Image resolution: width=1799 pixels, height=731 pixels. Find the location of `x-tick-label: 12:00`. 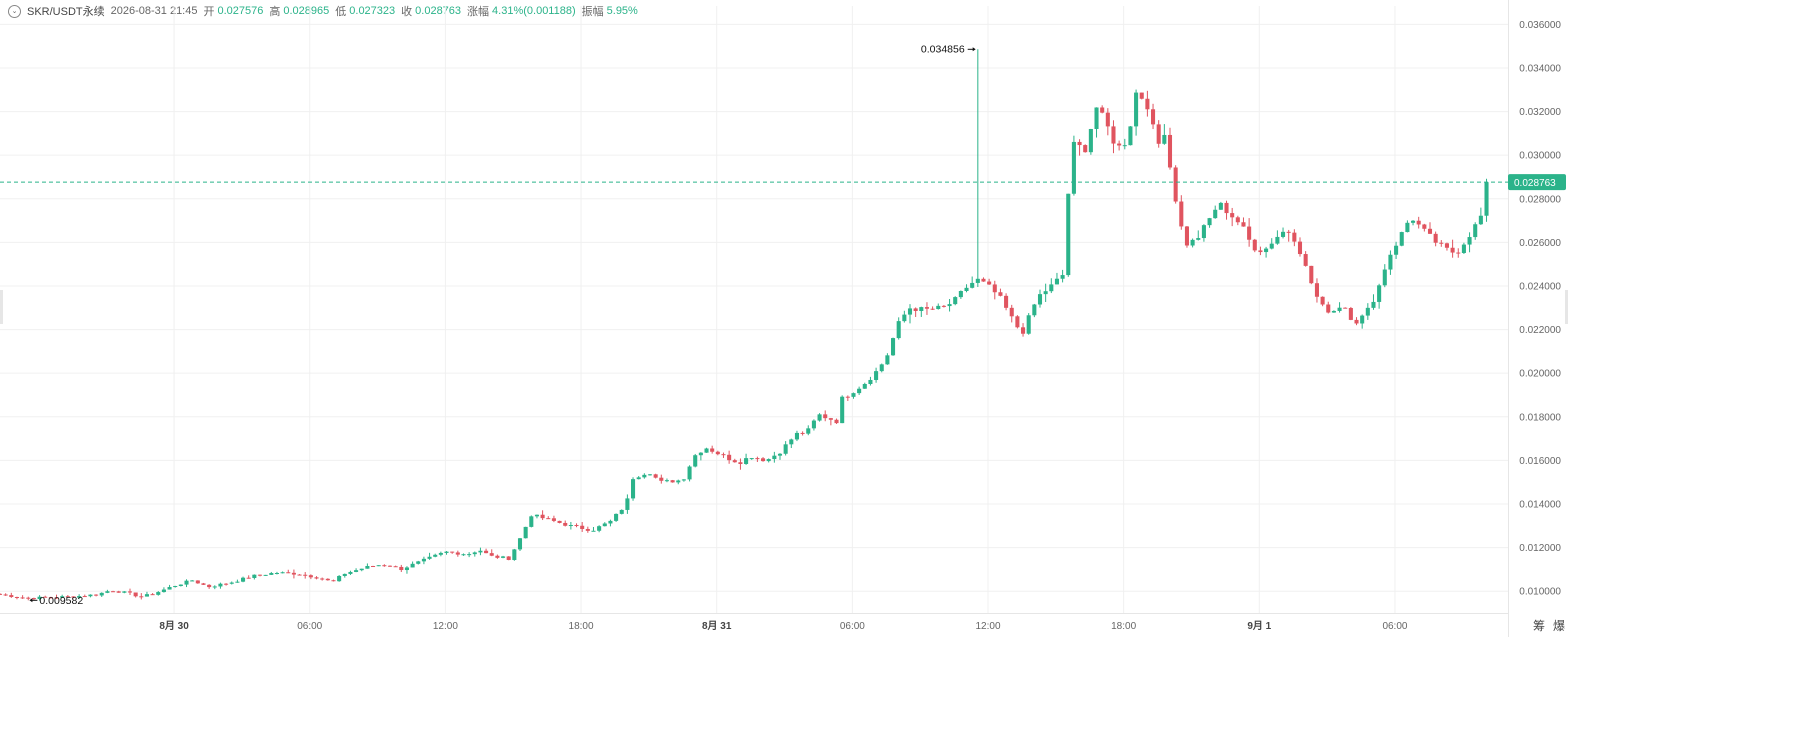

x-tick-label: 12:00 is located at coordinates (445, 626).